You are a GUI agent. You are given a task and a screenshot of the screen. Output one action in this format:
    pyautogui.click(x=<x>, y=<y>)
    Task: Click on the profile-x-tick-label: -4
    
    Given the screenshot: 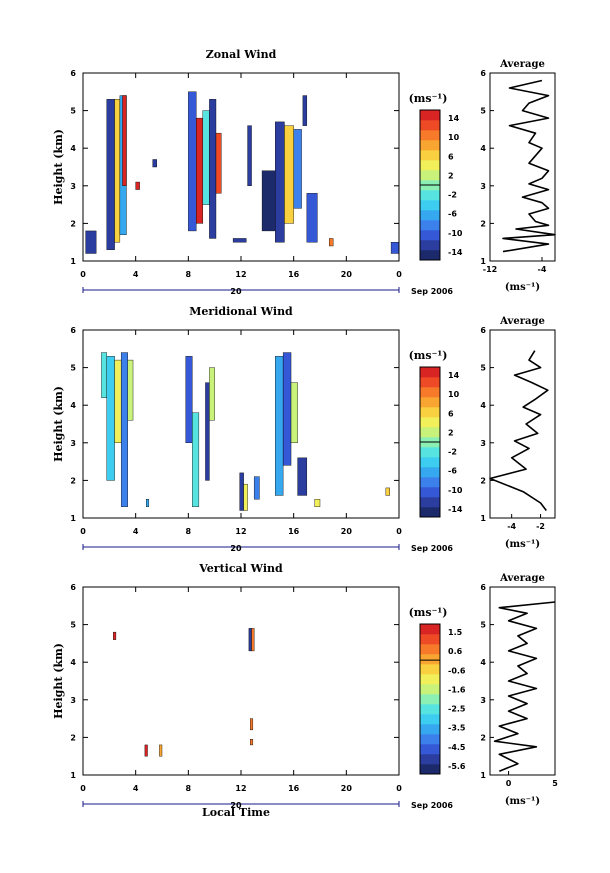 What is the action you would take?
    pyautogui.click(x=542, y=269)
    